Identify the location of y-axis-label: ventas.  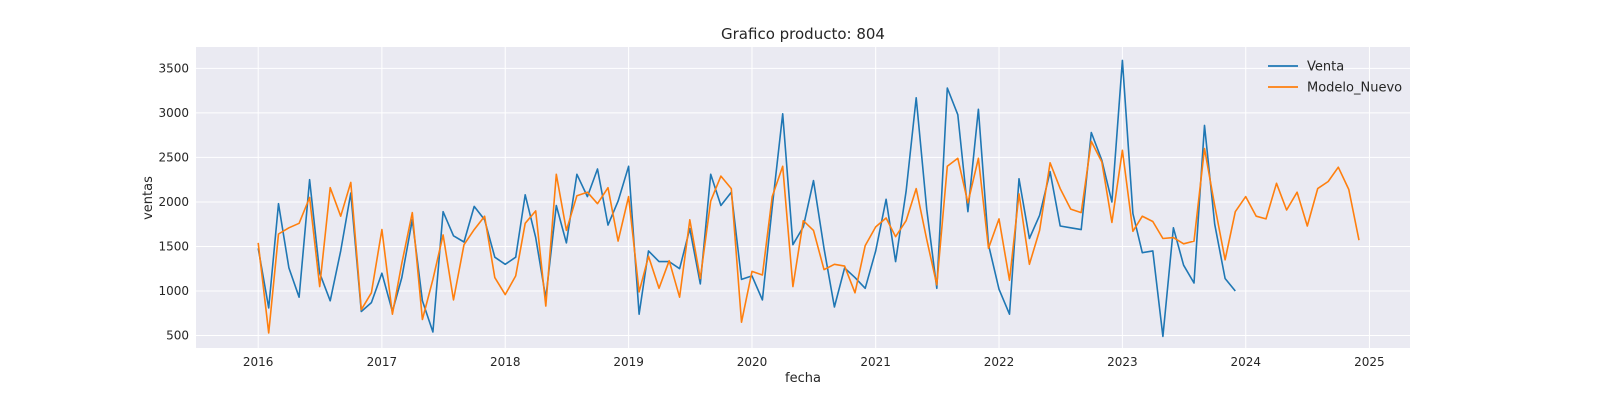
(148, 198).